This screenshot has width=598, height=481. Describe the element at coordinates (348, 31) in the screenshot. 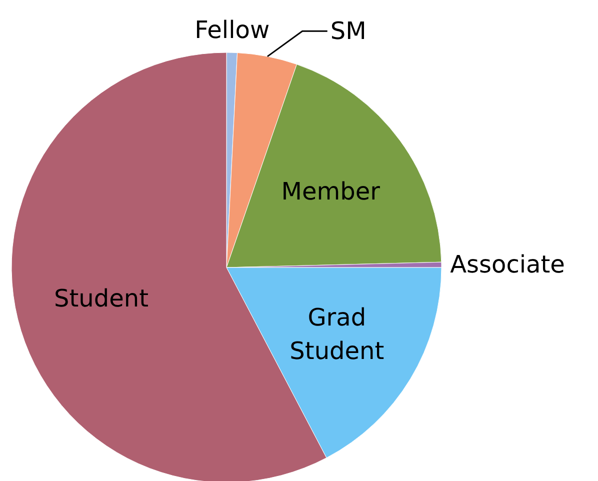

I see `slice-label: SM` at that location.